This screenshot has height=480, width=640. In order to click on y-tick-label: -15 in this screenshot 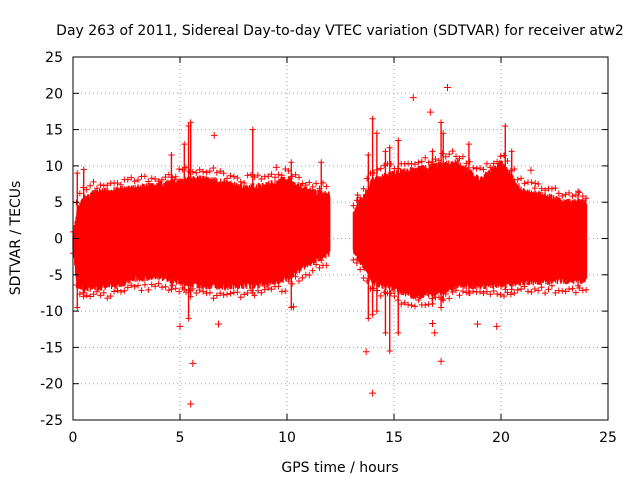, I will do `click(51, 348)`.